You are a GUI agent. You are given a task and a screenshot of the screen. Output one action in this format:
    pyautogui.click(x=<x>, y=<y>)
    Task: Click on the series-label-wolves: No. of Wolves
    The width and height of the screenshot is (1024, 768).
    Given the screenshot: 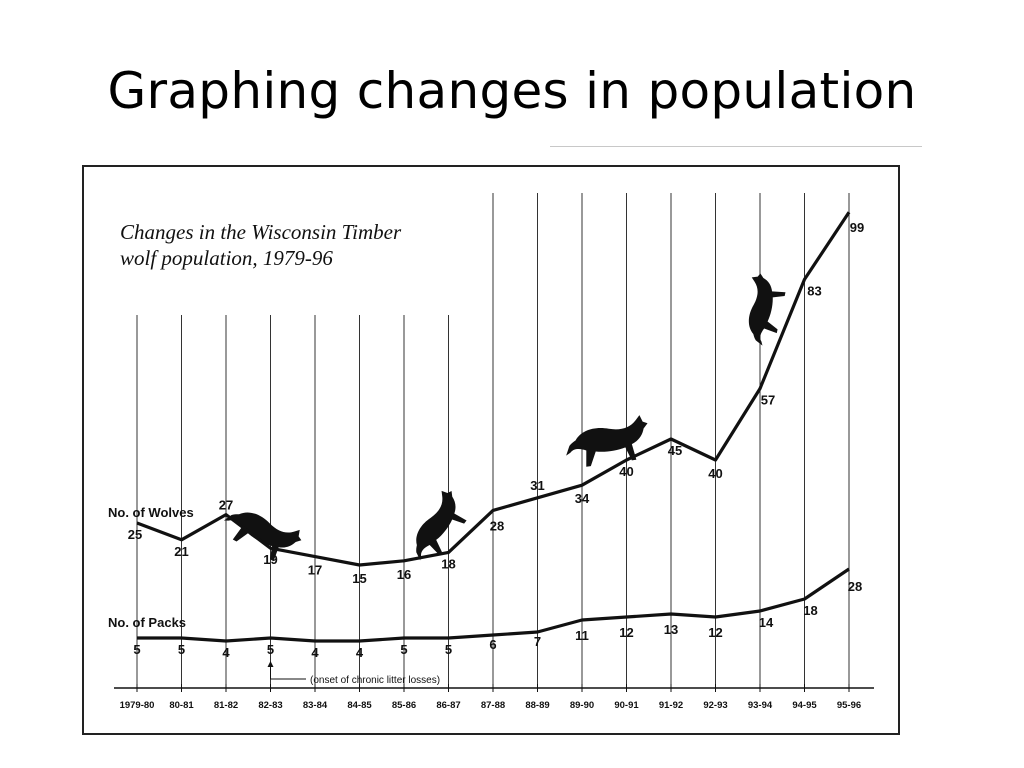 What is the action you would take?
    pyautogui.click(x=151, y=512)
    